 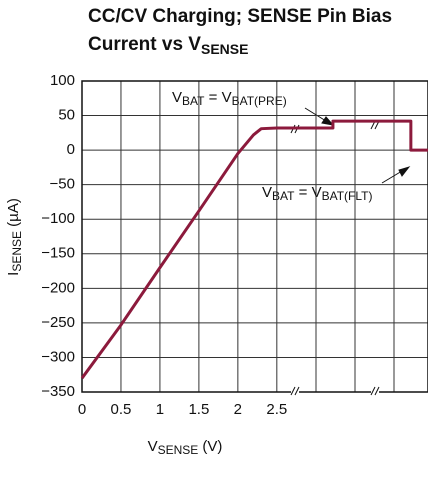 What do you see at coordinates (144, 44) in the screenshot?
I see `title-part: Current vs V` at bounding box center [144, 44].